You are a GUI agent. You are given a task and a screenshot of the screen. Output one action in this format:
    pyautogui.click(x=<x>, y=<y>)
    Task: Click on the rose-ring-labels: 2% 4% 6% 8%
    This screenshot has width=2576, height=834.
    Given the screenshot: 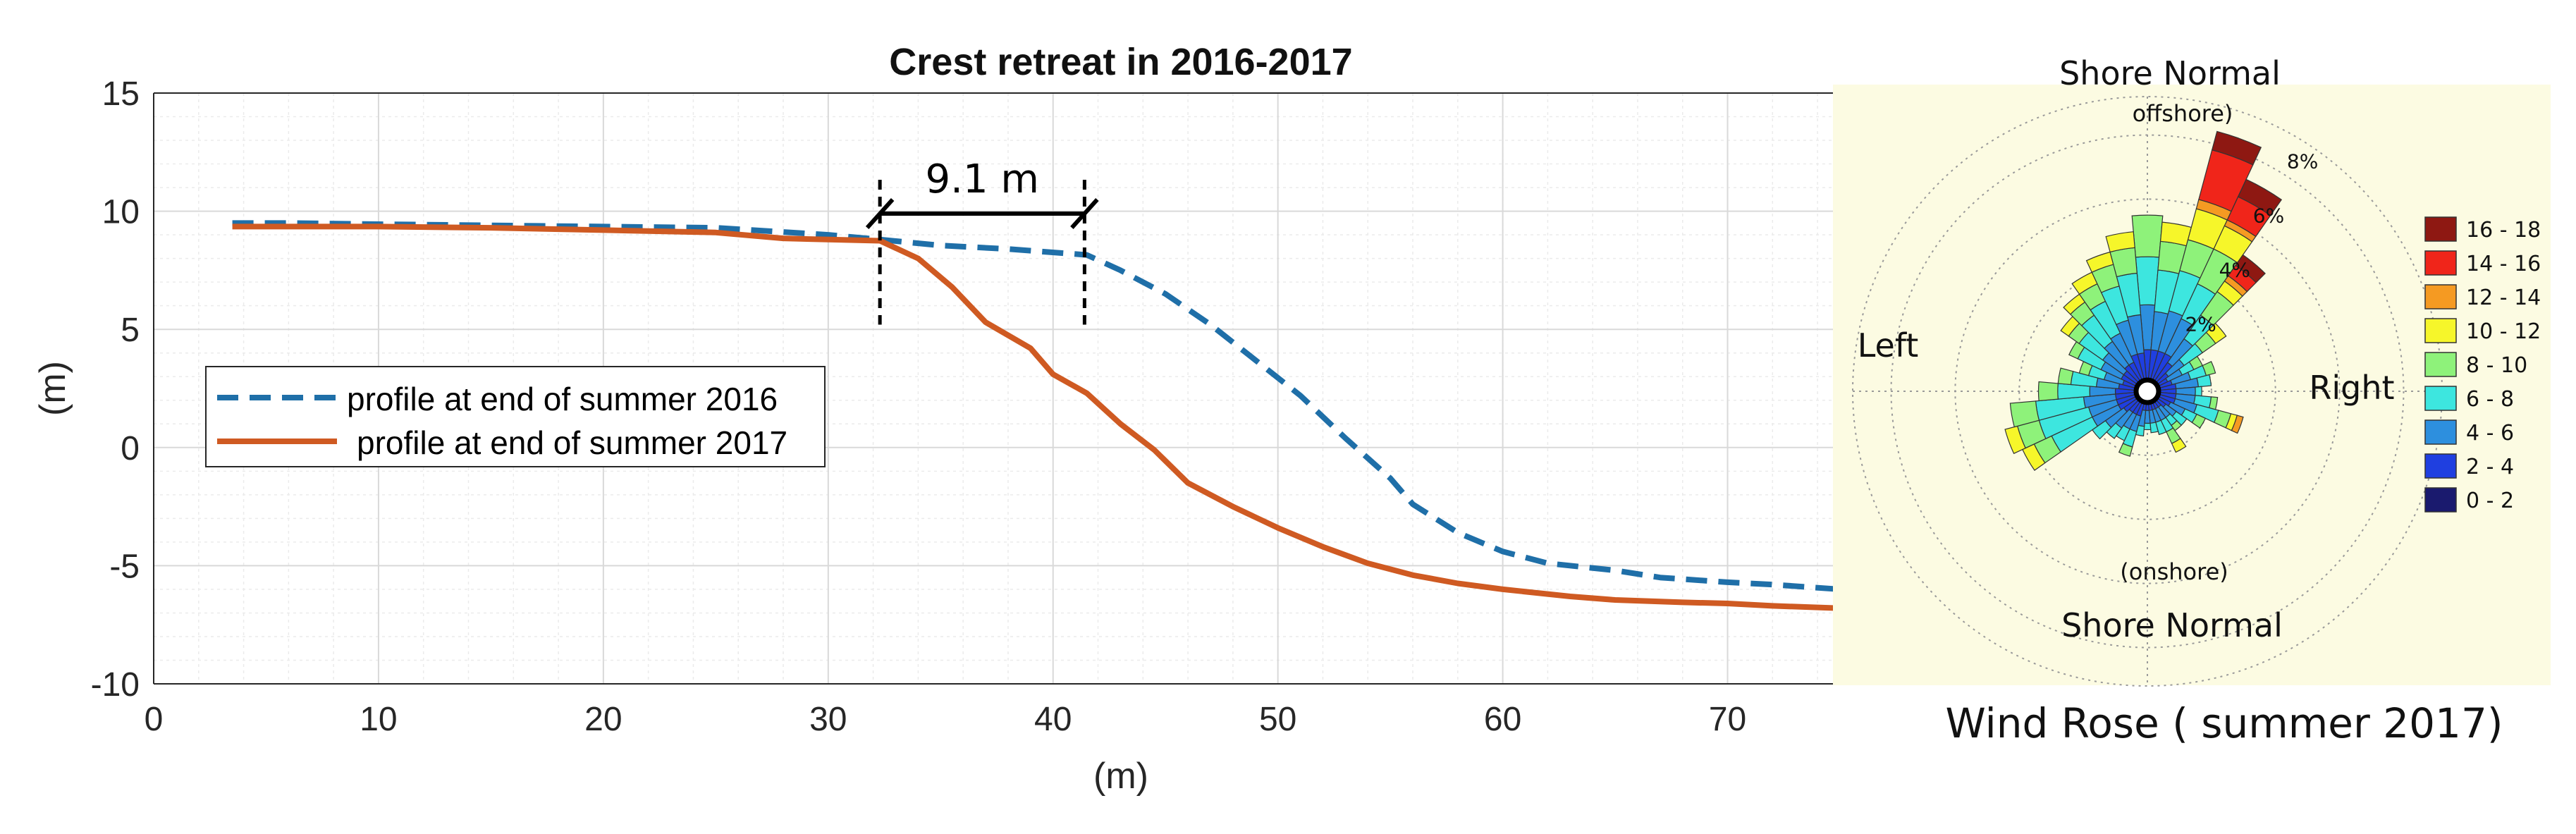 What is the action you would take?
    pyautogui.click(x=2251, y=242)
    